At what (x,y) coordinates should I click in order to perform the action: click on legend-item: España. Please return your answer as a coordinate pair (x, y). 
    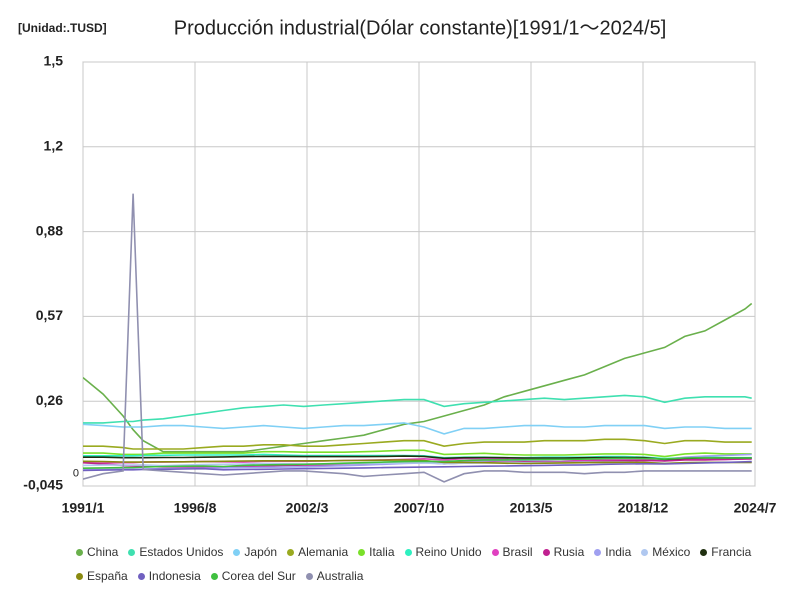
    Looking at the image, I should click on (102, 576).